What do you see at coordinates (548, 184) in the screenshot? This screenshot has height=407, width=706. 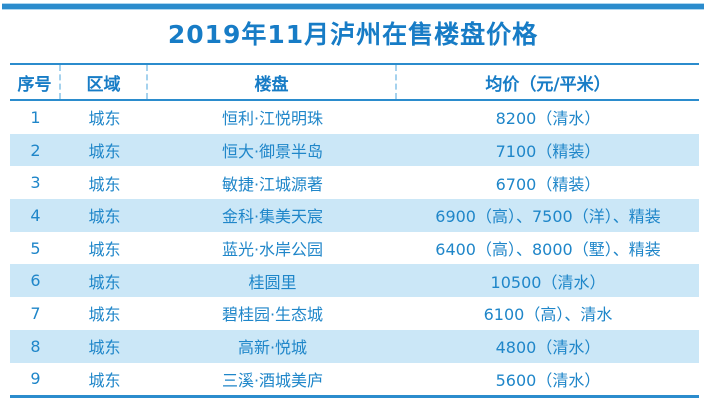 I see `cell-price: 6700（精装）` at bounding box center [548, 184].